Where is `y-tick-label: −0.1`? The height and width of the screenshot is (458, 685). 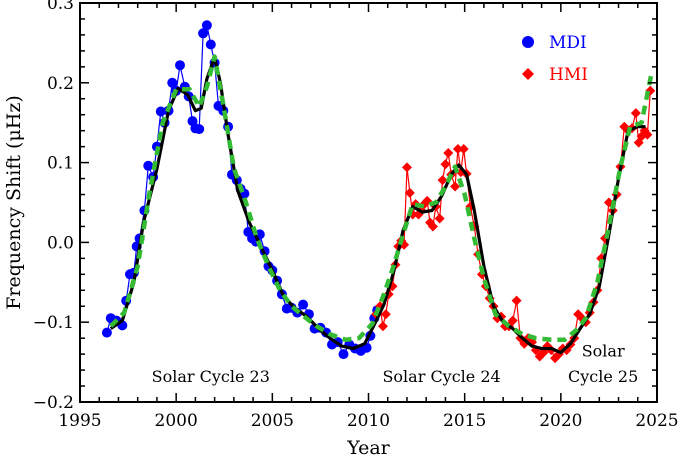
y-tick-label: −0.1 is located at coordinates (53, 323).